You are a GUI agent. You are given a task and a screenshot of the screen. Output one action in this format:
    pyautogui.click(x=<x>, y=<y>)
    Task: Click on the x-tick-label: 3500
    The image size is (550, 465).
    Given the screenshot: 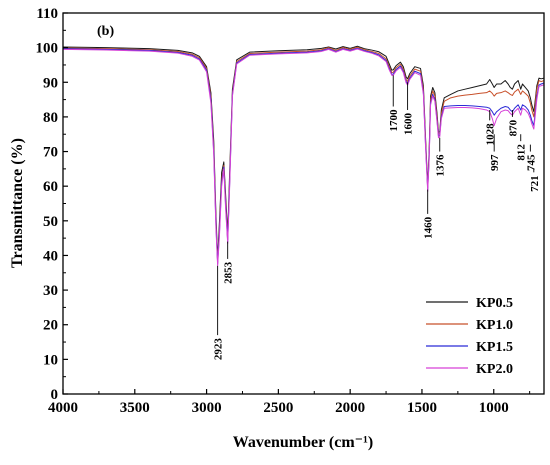 What is the action you would take?
    pyautogui.click(x=135, y=408)
    